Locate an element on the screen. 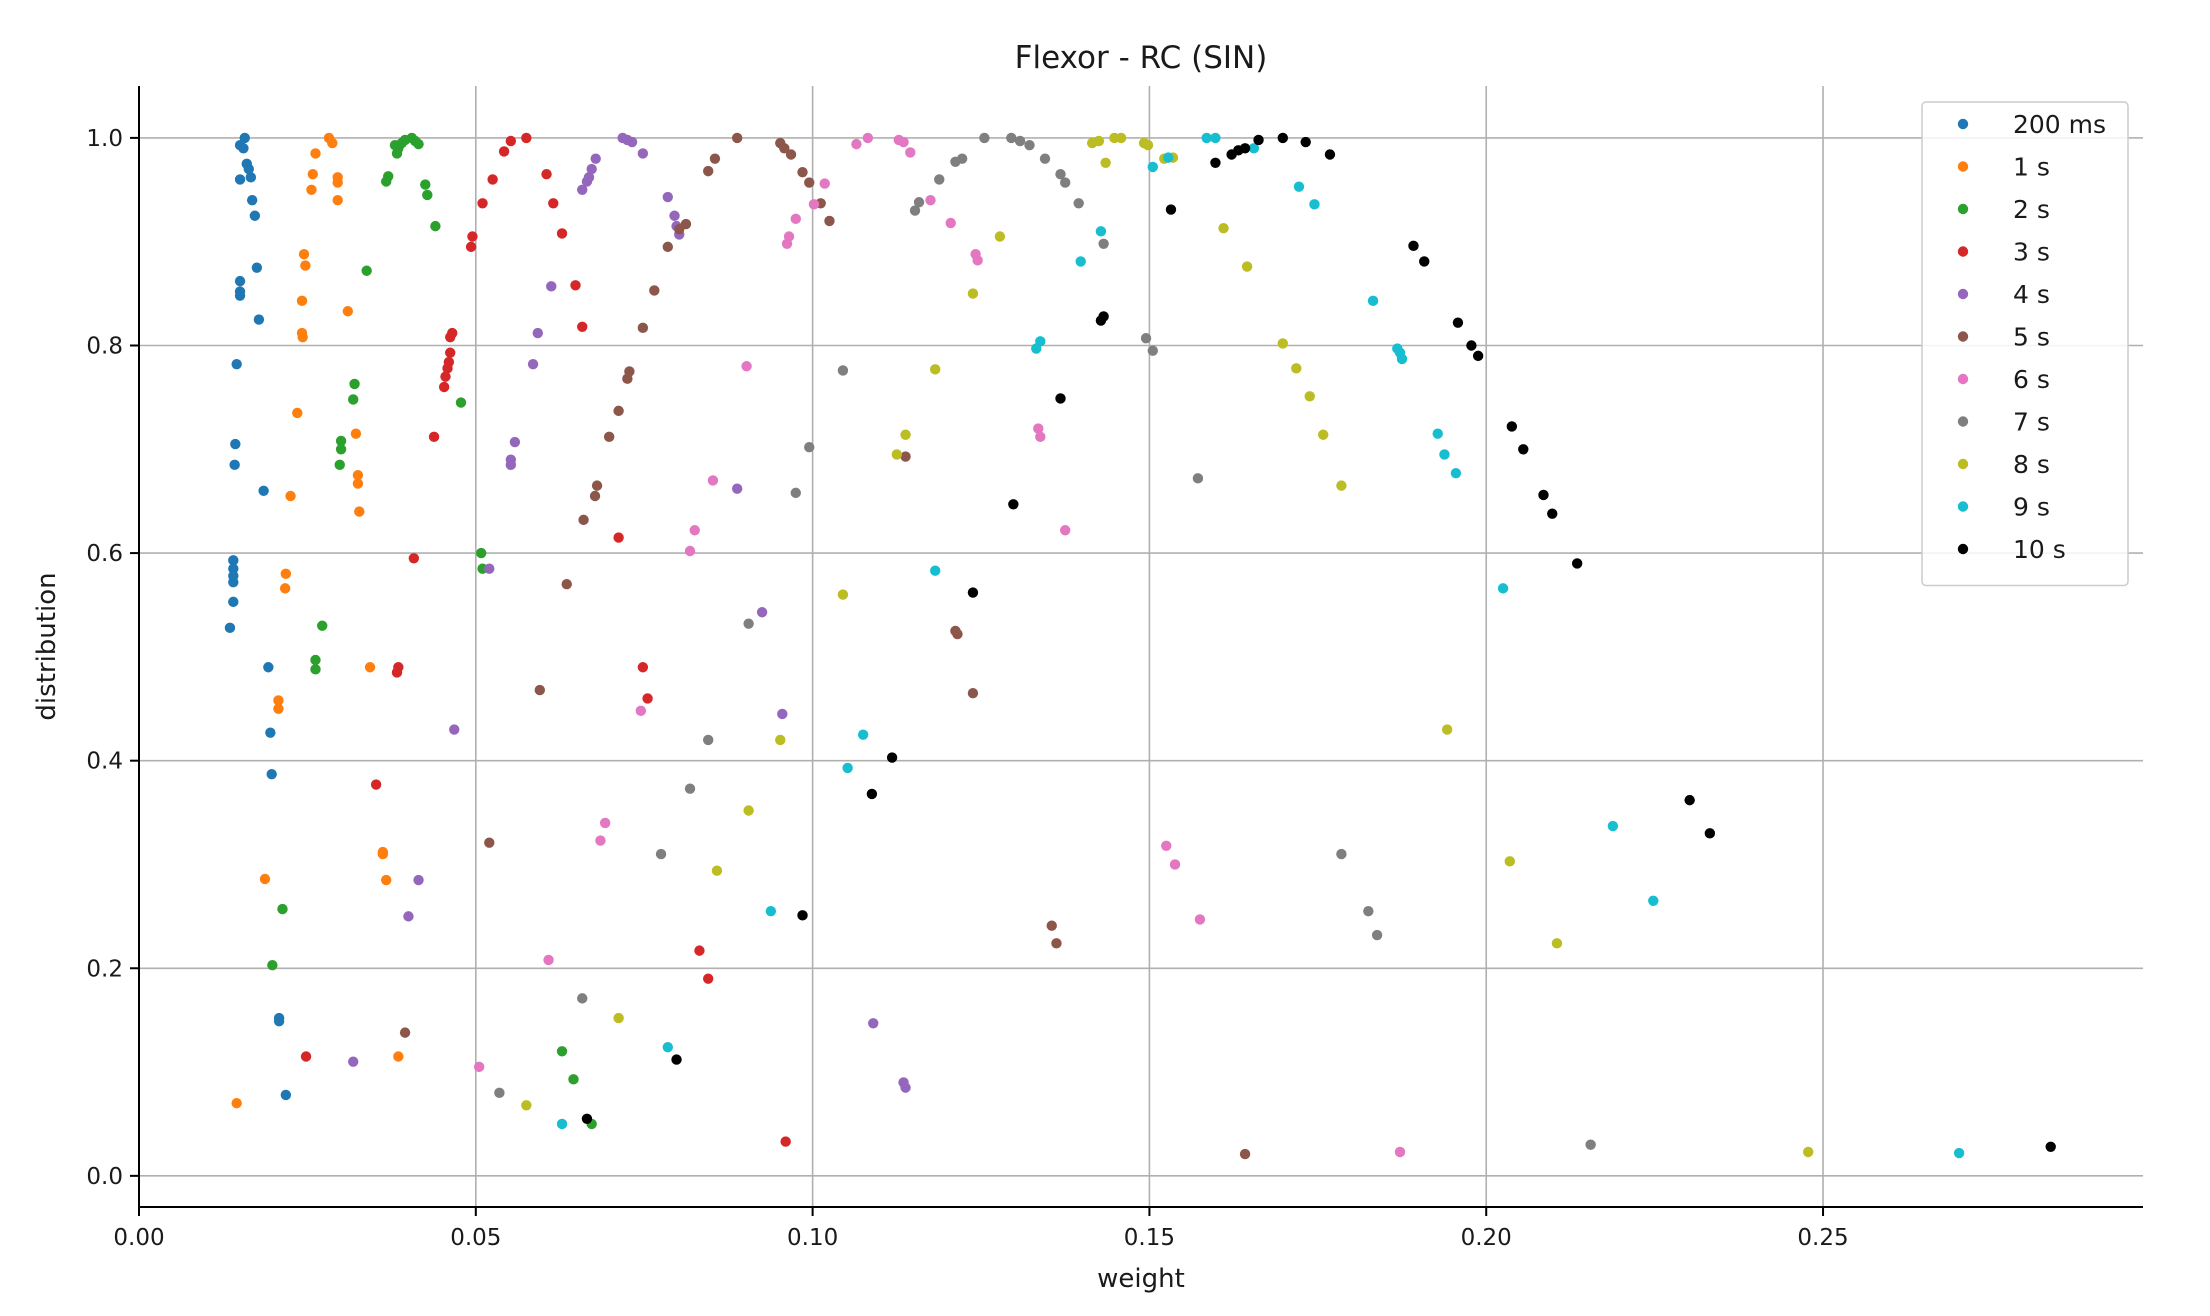 Image resolution: width=2210 pixels, height=1316 pixels. x-tick-label: 0.15 is located at coordinates (1149, 1238).